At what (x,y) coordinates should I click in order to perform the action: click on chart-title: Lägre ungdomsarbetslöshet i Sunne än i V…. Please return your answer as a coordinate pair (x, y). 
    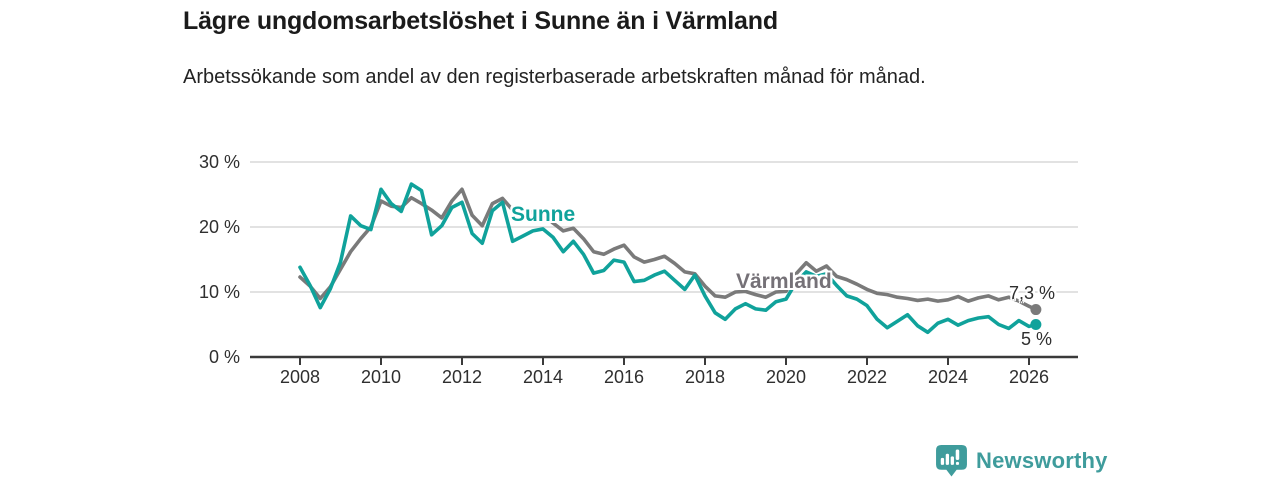
    Looking at the image, I should click on (480, 21).